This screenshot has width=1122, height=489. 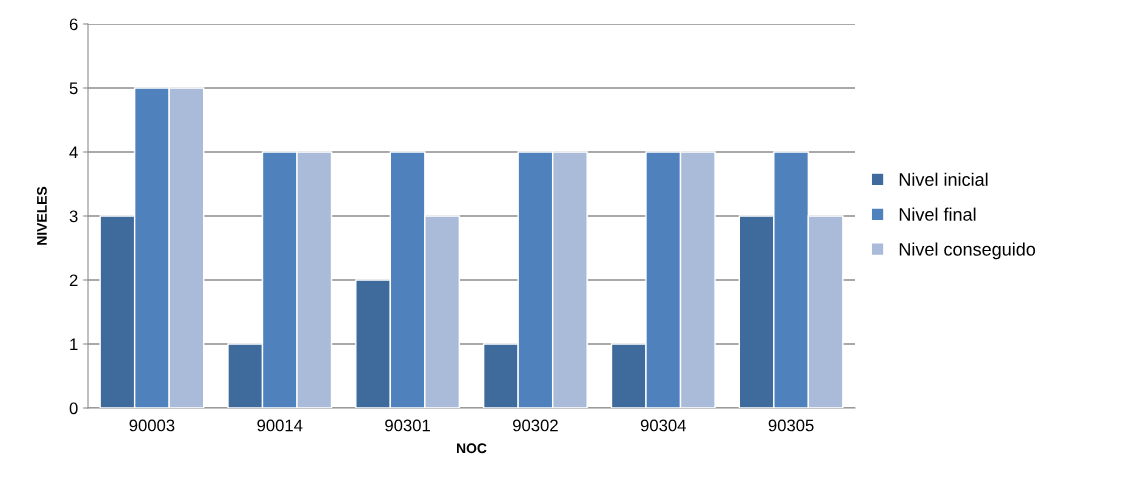 I want to click on y-tick-label: 5, so click(x=73, y=88).